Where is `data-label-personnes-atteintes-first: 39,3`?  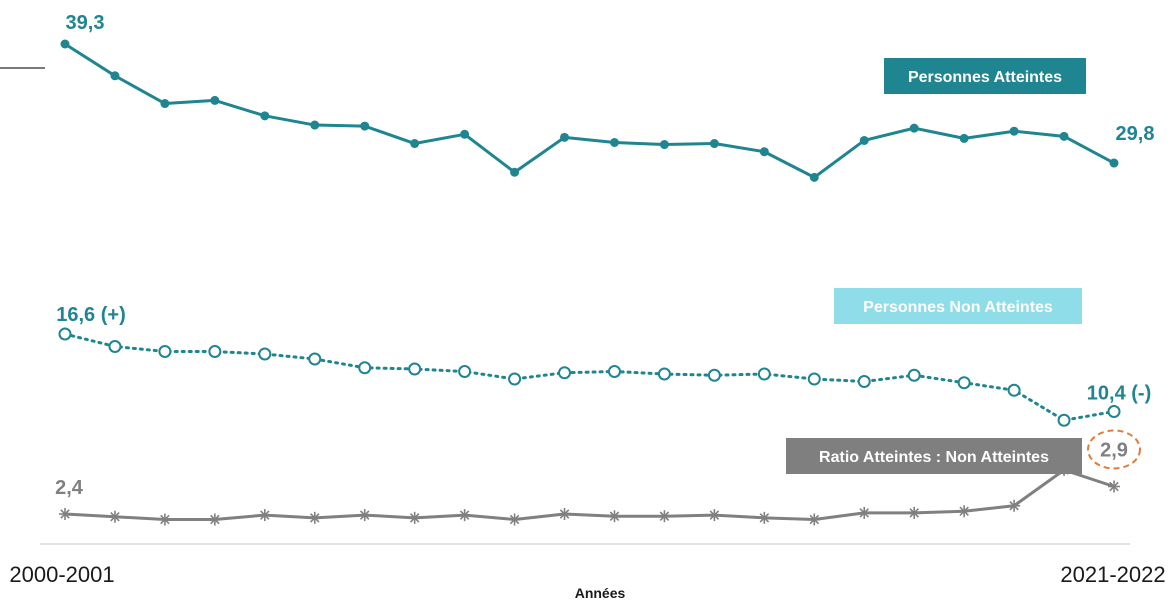 data-label-personnes-atteintes-first: 39,3 is located at coordinates (85, 23).